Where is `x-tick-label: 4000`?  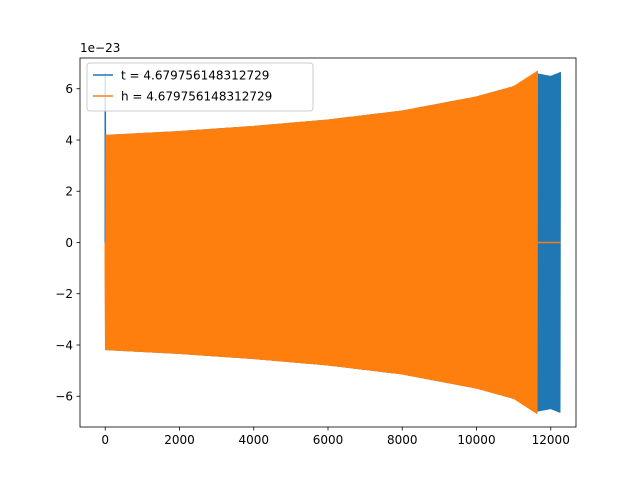
x-tick-label: 4000 is located at coordinates (253, 440).